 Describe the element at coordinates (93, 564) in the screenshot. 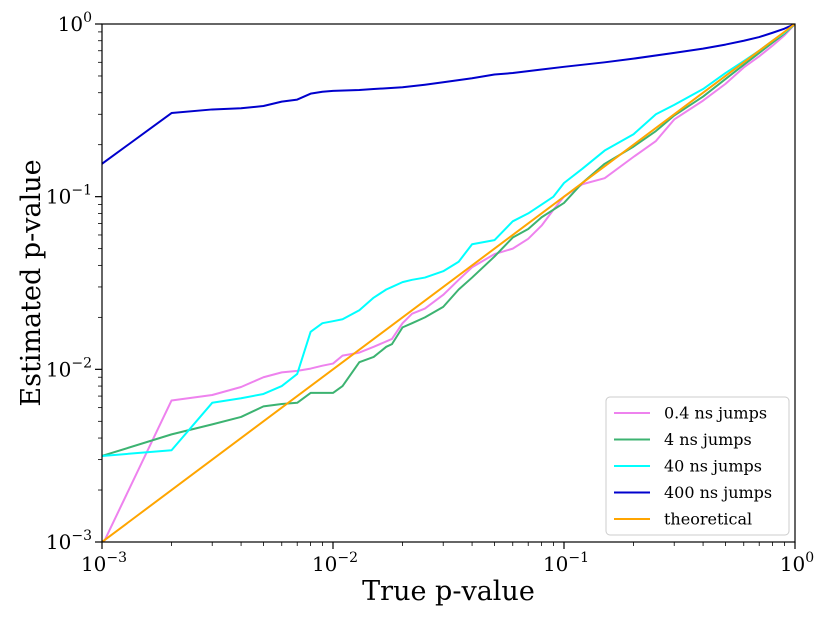

I see `x-tick-label-0-base: 10` at that location.